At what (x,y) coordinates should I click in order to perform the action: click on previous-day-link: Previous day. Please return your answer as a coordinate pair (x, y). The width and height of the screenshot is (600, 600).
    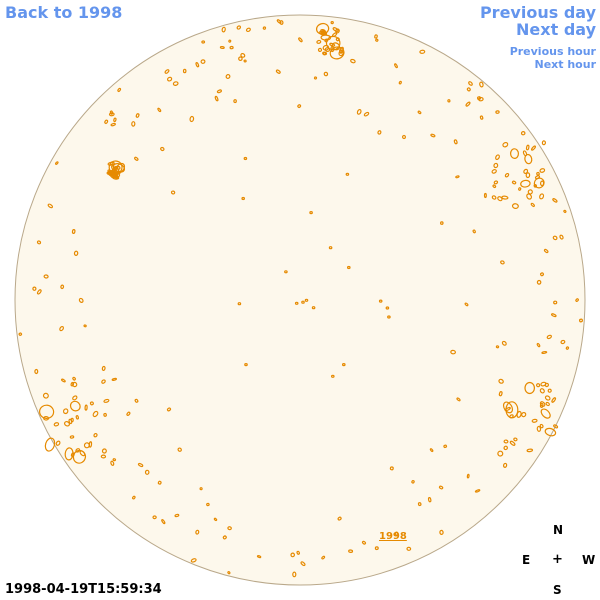
    Looking at the image, I should click on (537, 12).